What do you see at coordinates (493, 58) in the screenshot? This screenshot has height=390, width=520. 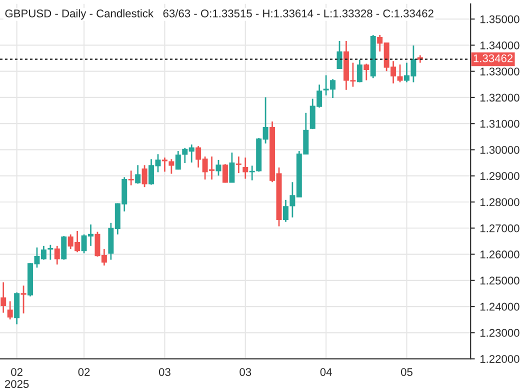 I see `ref-line-label: 1.33462` at bounding box center [493, 58].